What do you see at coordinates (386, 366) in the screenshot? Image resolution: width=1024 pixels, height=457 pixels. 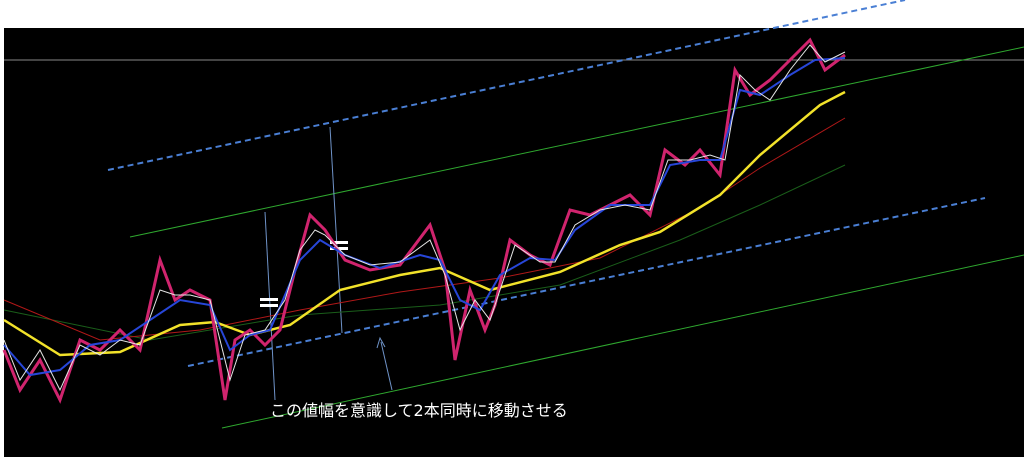 I see `annotation-arrow` at bounding box center [386, 366].